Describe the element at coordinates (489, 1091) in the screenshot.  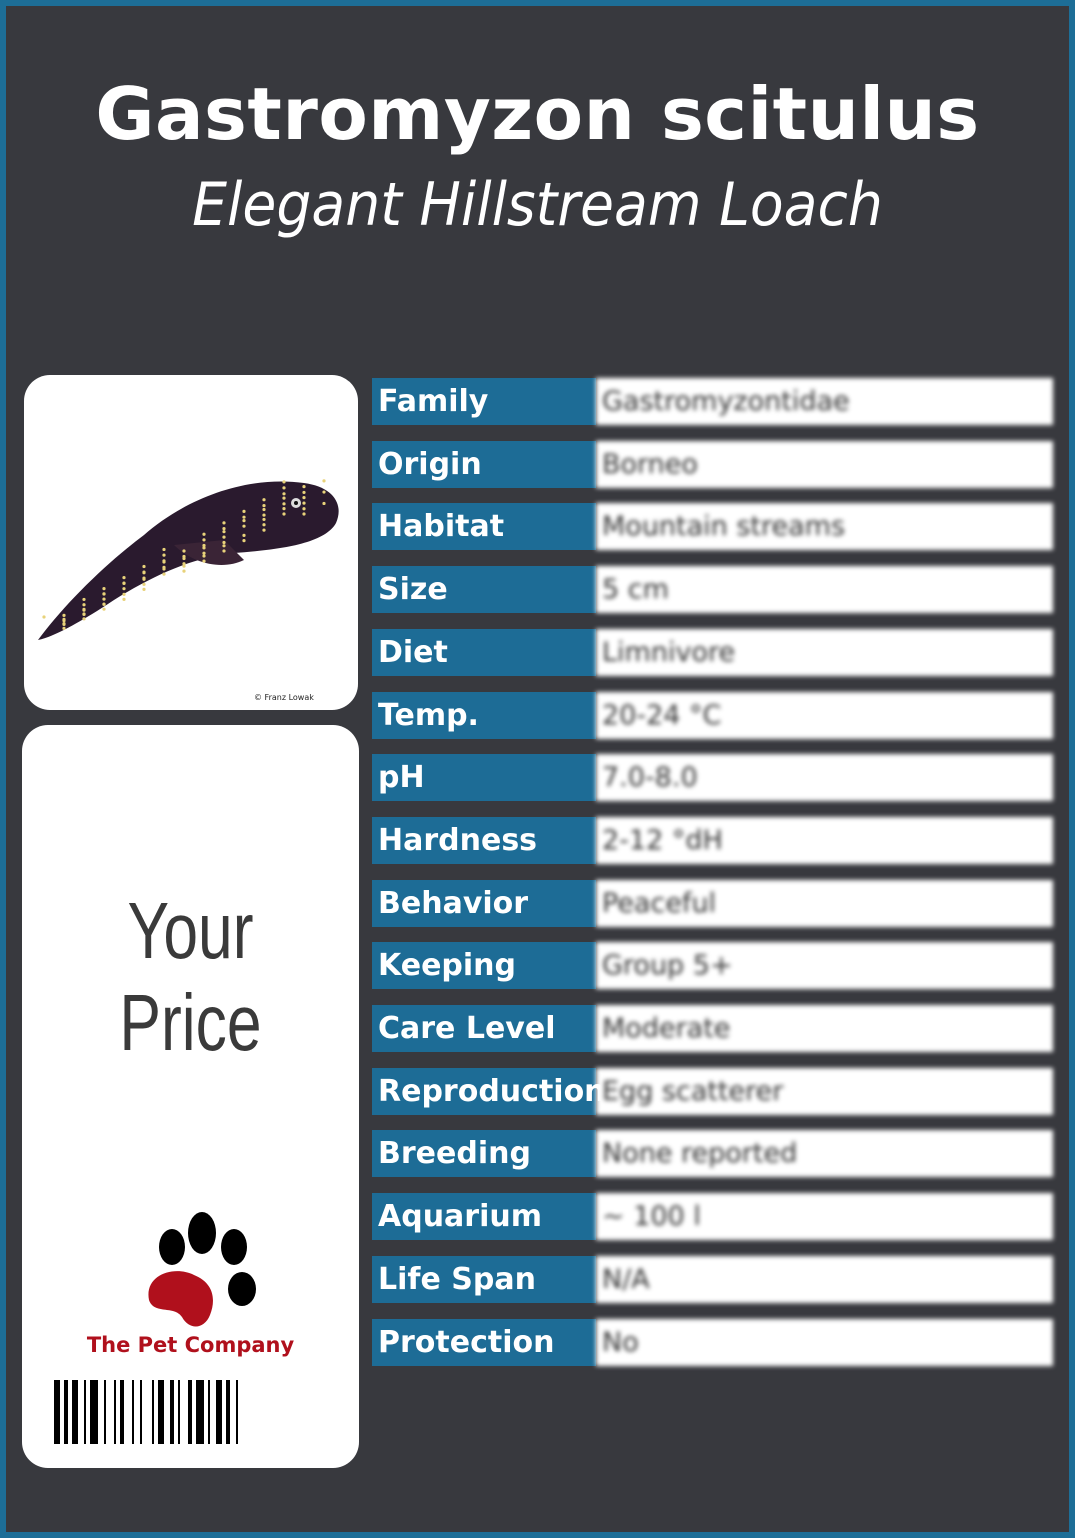
I see `row-label: Reproduction` at that location.